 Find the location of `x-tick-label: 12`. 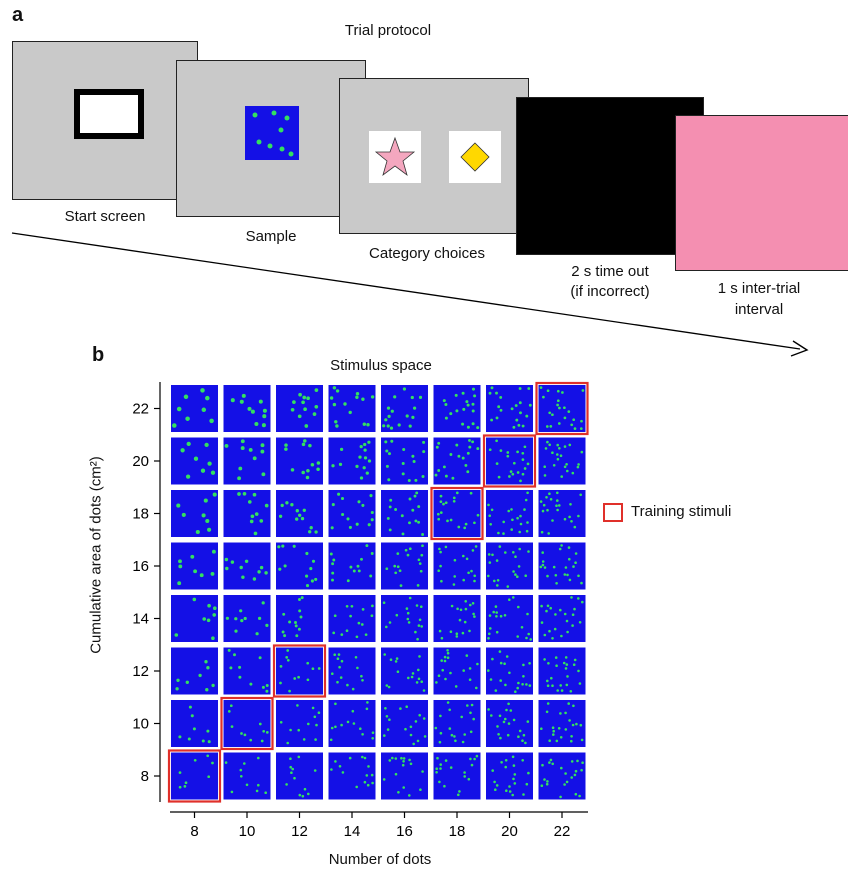

x-tick-label: 12 is located at coordinates (299, 831).